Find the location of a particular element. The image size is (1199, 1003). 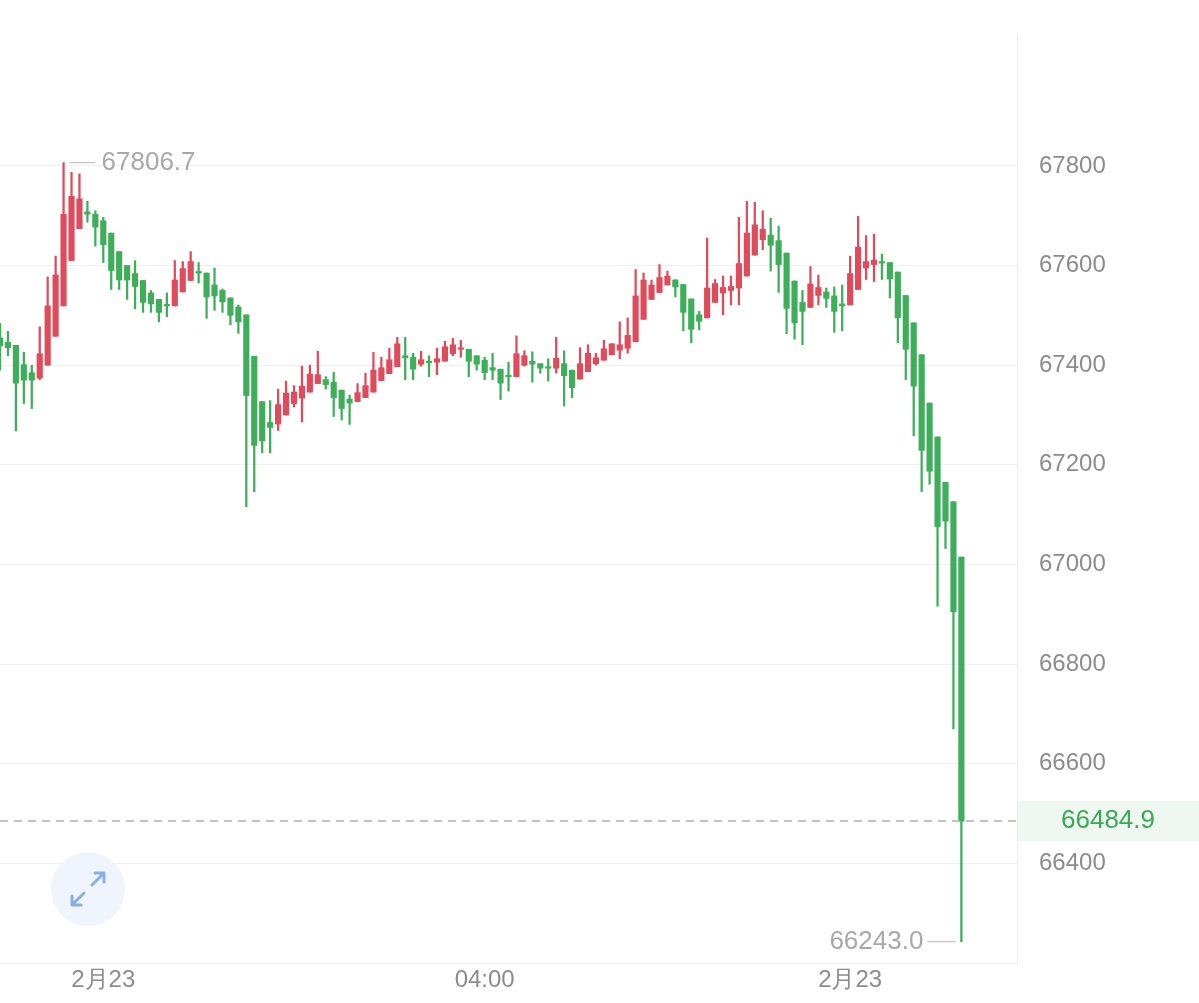

annotation: 66243.0 is located at coordinates (876, 939).